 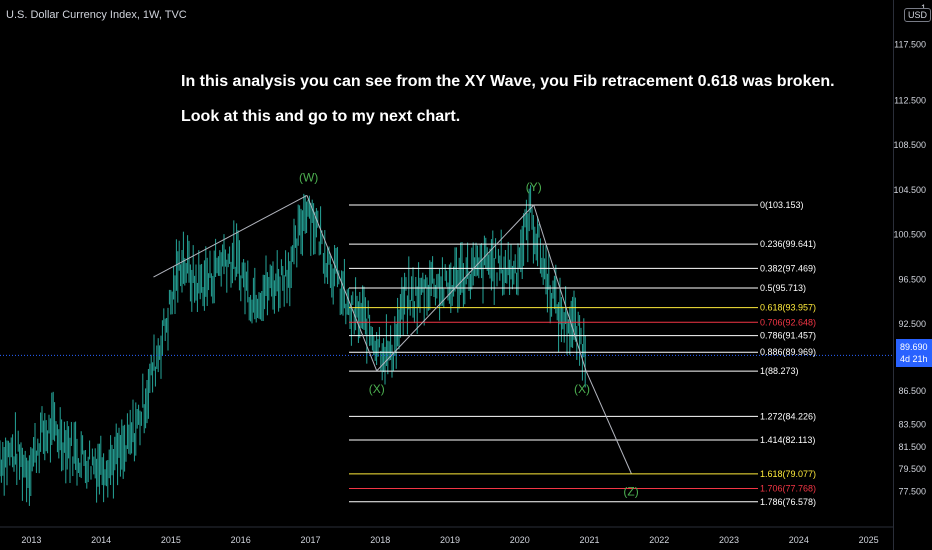 I want to click on y-tick-label: 104.500, so click(x=909, y=190).